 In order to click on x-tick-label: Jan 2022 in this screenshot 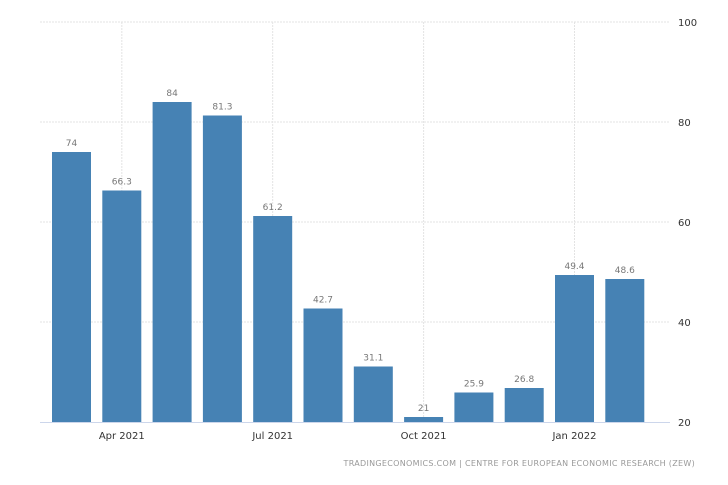, I will do `click(573, 436)`.